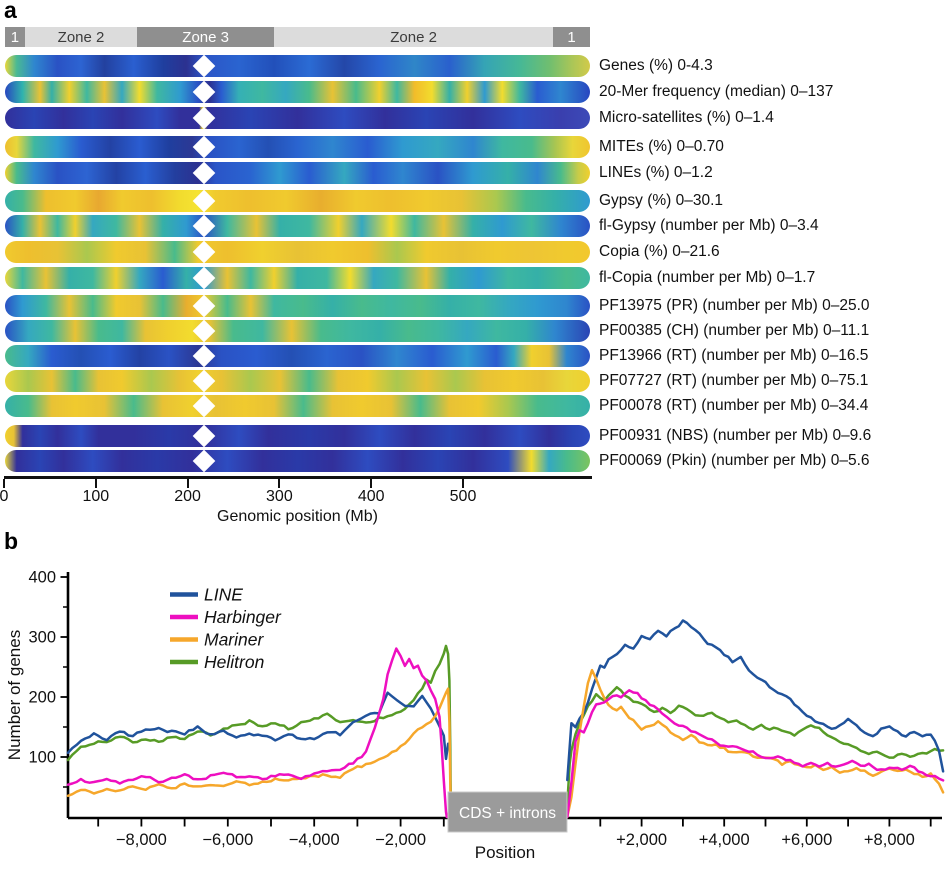  What do you see at coordinates (11, 541) in the screenshot?
I see `panel-b-label: b` at bounding box center [11, 541].